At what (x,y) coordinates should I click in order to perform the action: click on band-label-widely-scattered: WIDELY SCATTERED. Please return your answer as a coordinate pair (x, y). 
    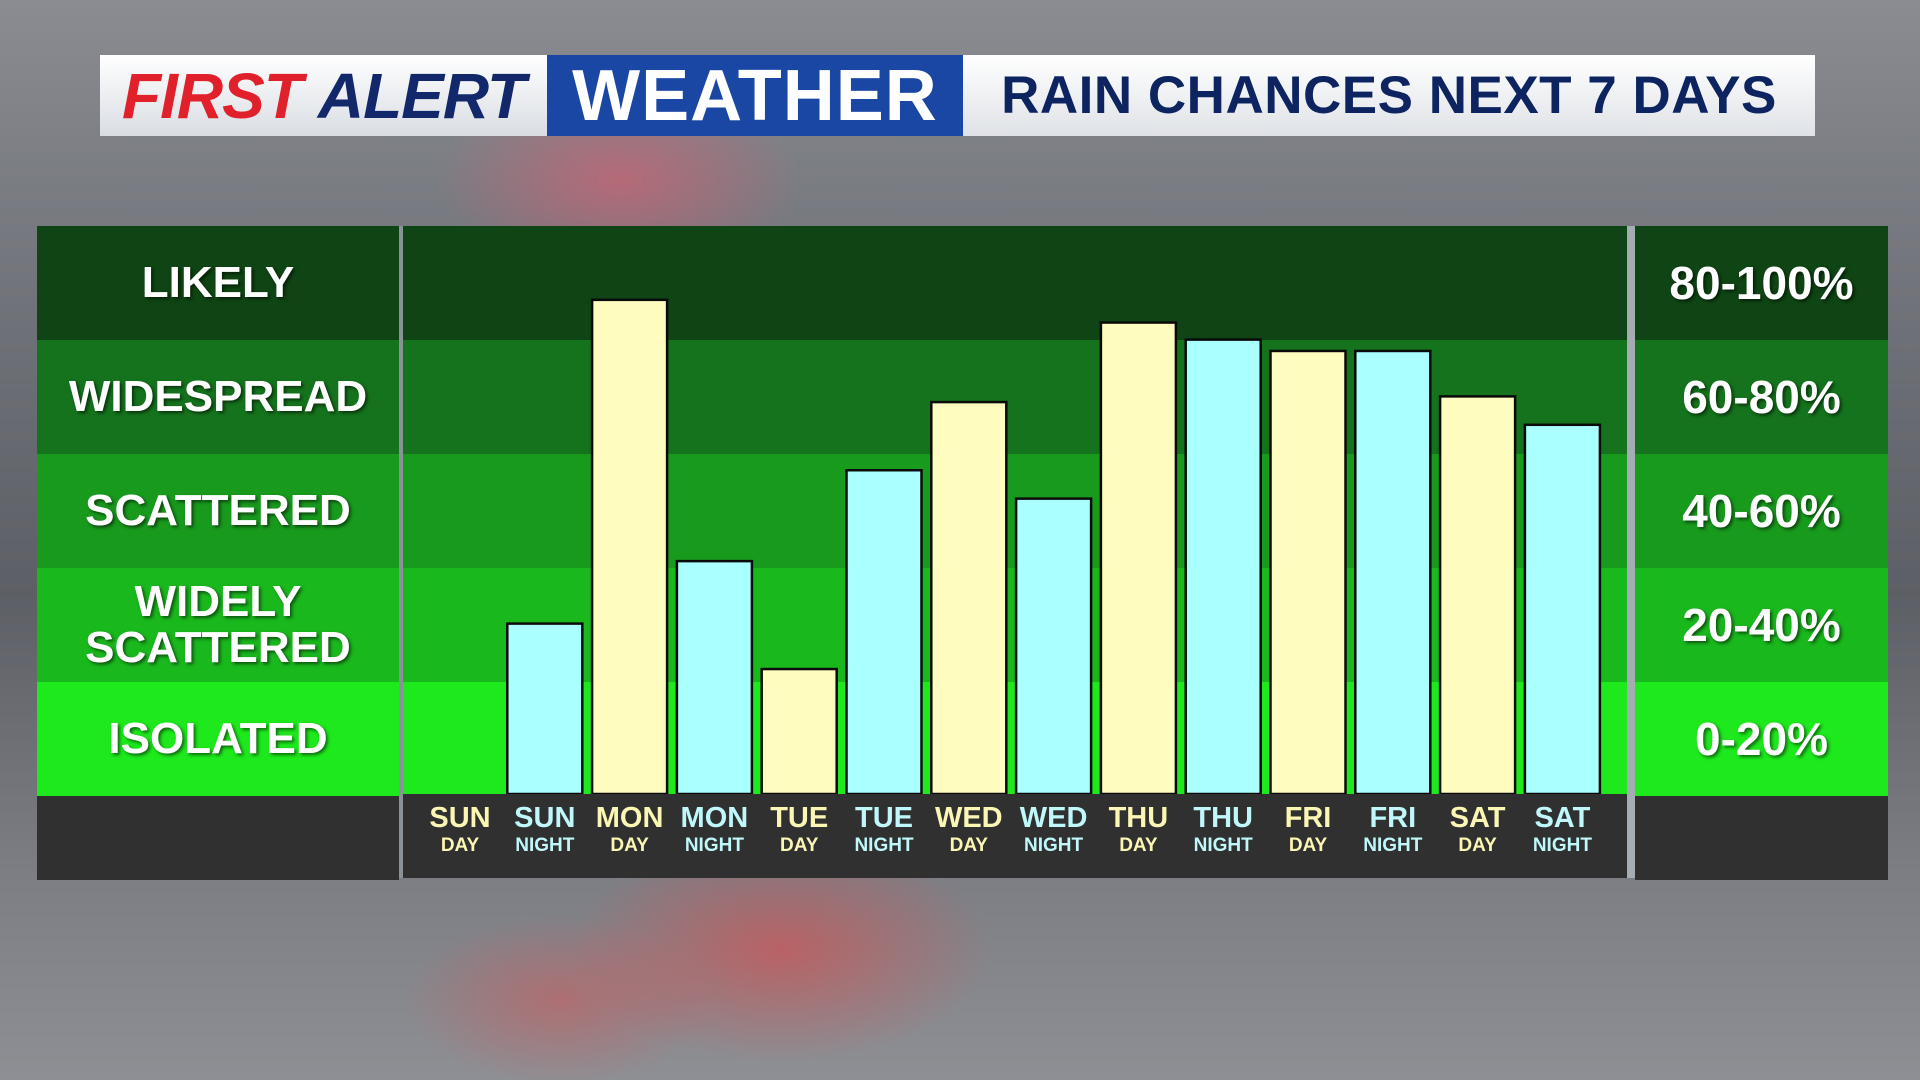
    Looking at the image, I should click on (218, 625).